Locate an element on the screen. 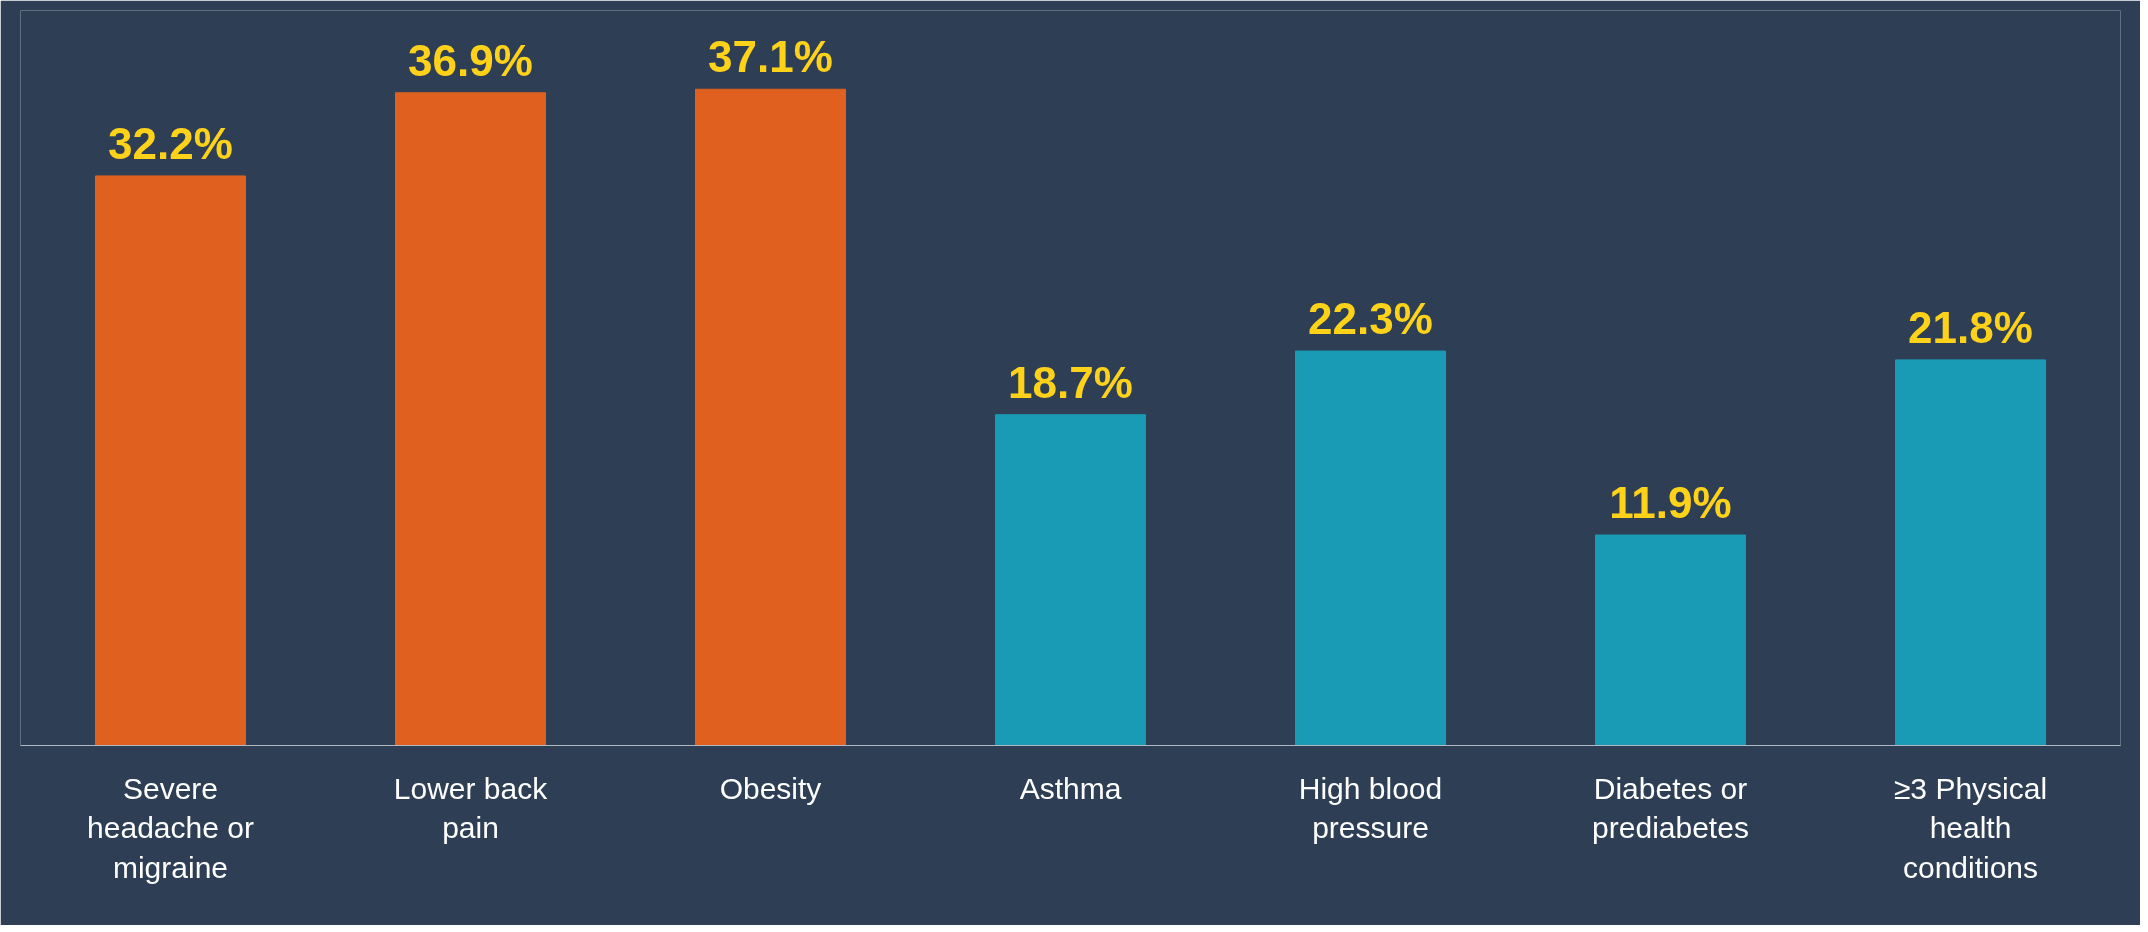 The width and height of the screenshot is (2148, 932). data-label: 22.3% is located at coordinates (1370, 319).